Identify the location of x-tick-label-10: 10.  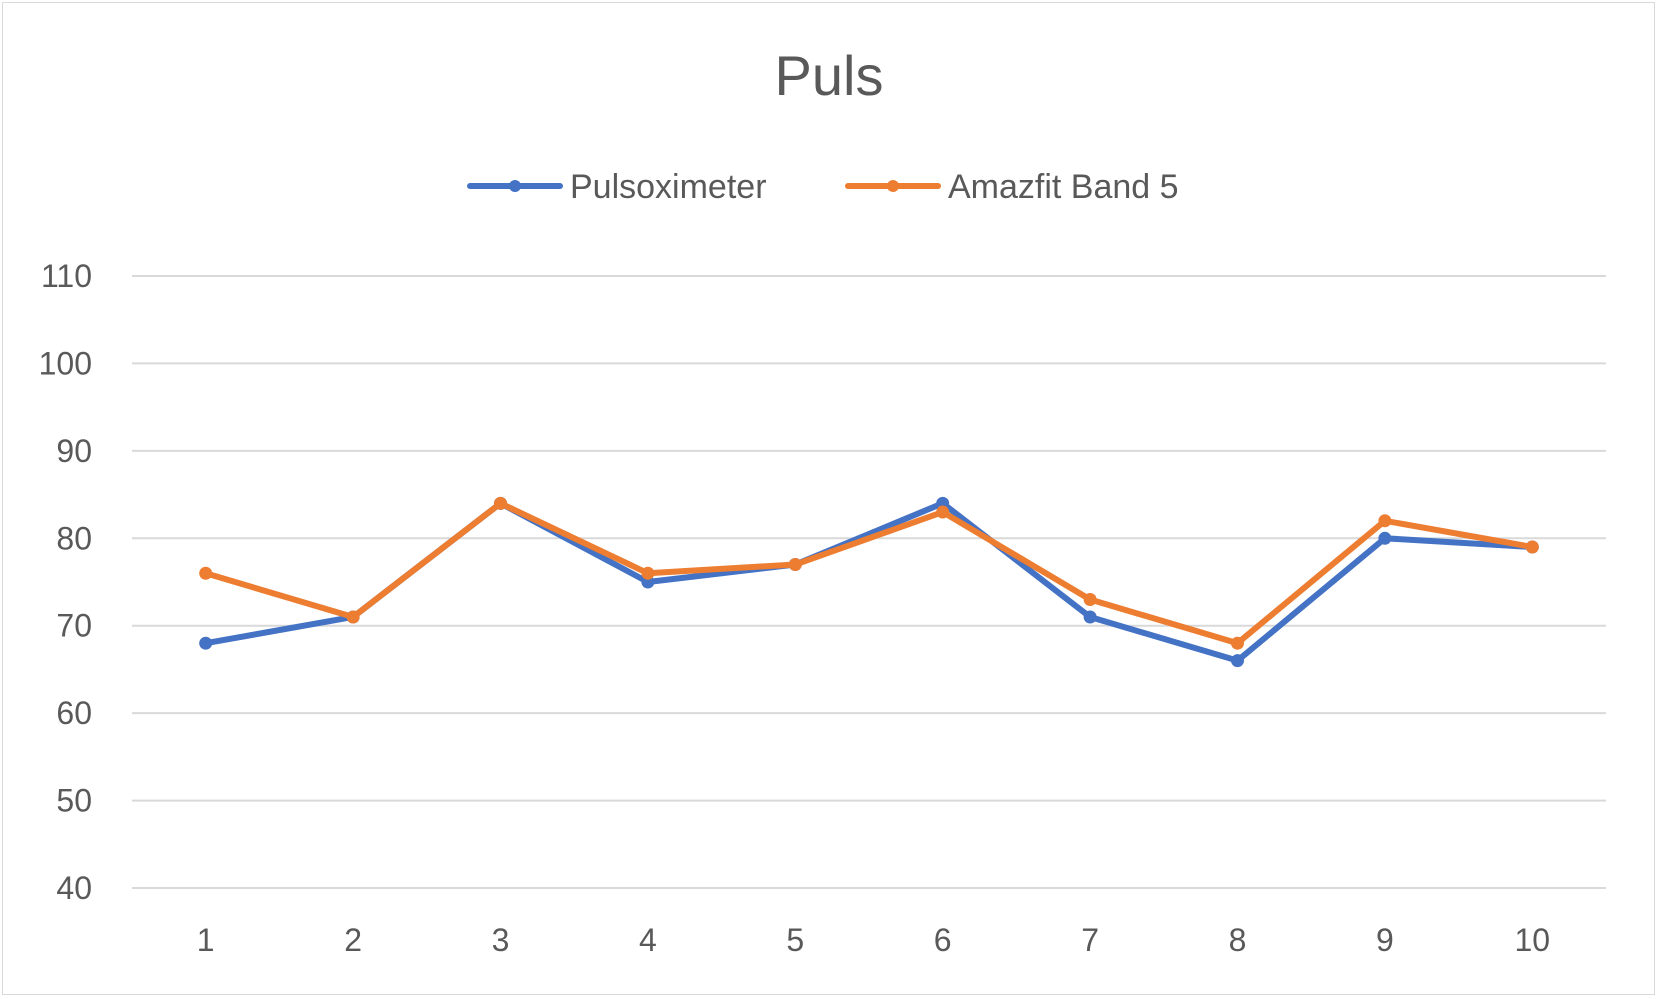
(1533, 940).